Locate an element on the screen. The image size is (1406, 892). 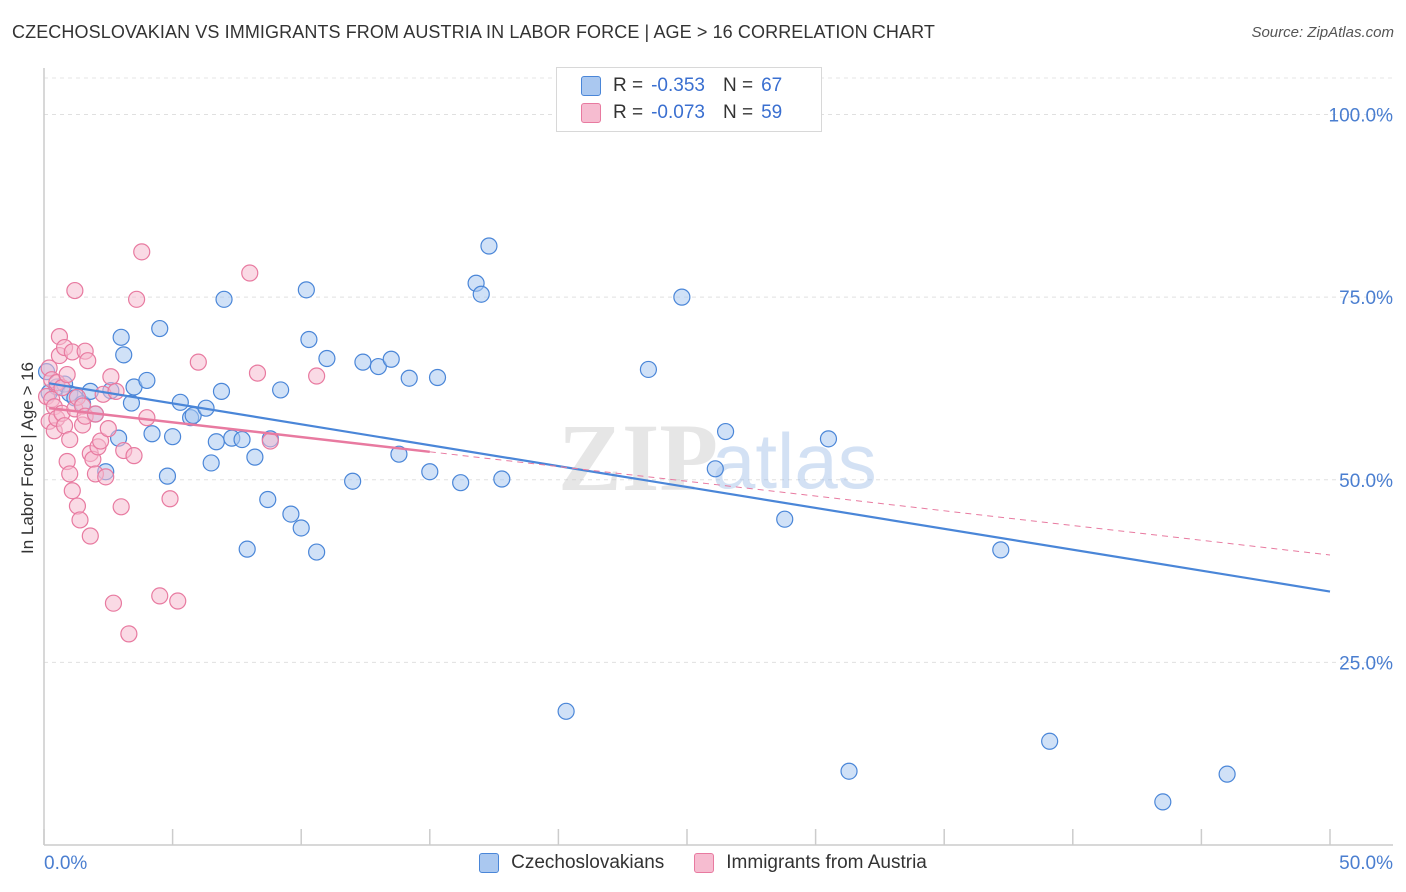
correlation-legend: R = -0.353 N = 67 R = -0.073 N = 59 is located at coordinates (689, 99).